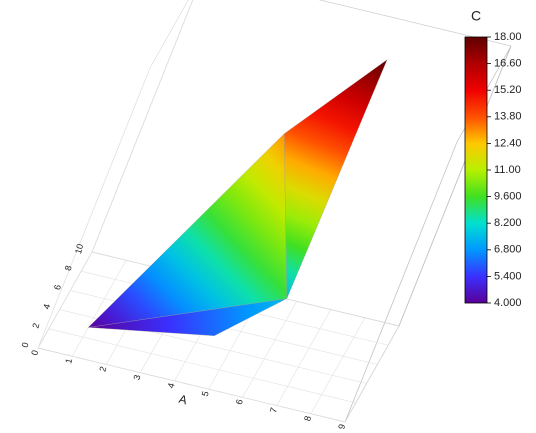  Describe the element at coordinates (507, 170) in the screenshot. I see `colorbar-tick-label: 11.00` at that location.